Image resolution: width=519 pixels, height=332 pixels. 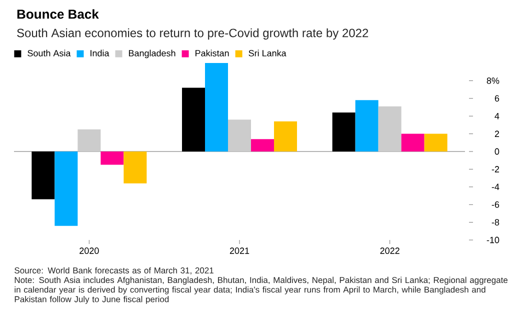 I want to click on legend-label: Bangladesh, so click(x=152, y=54).